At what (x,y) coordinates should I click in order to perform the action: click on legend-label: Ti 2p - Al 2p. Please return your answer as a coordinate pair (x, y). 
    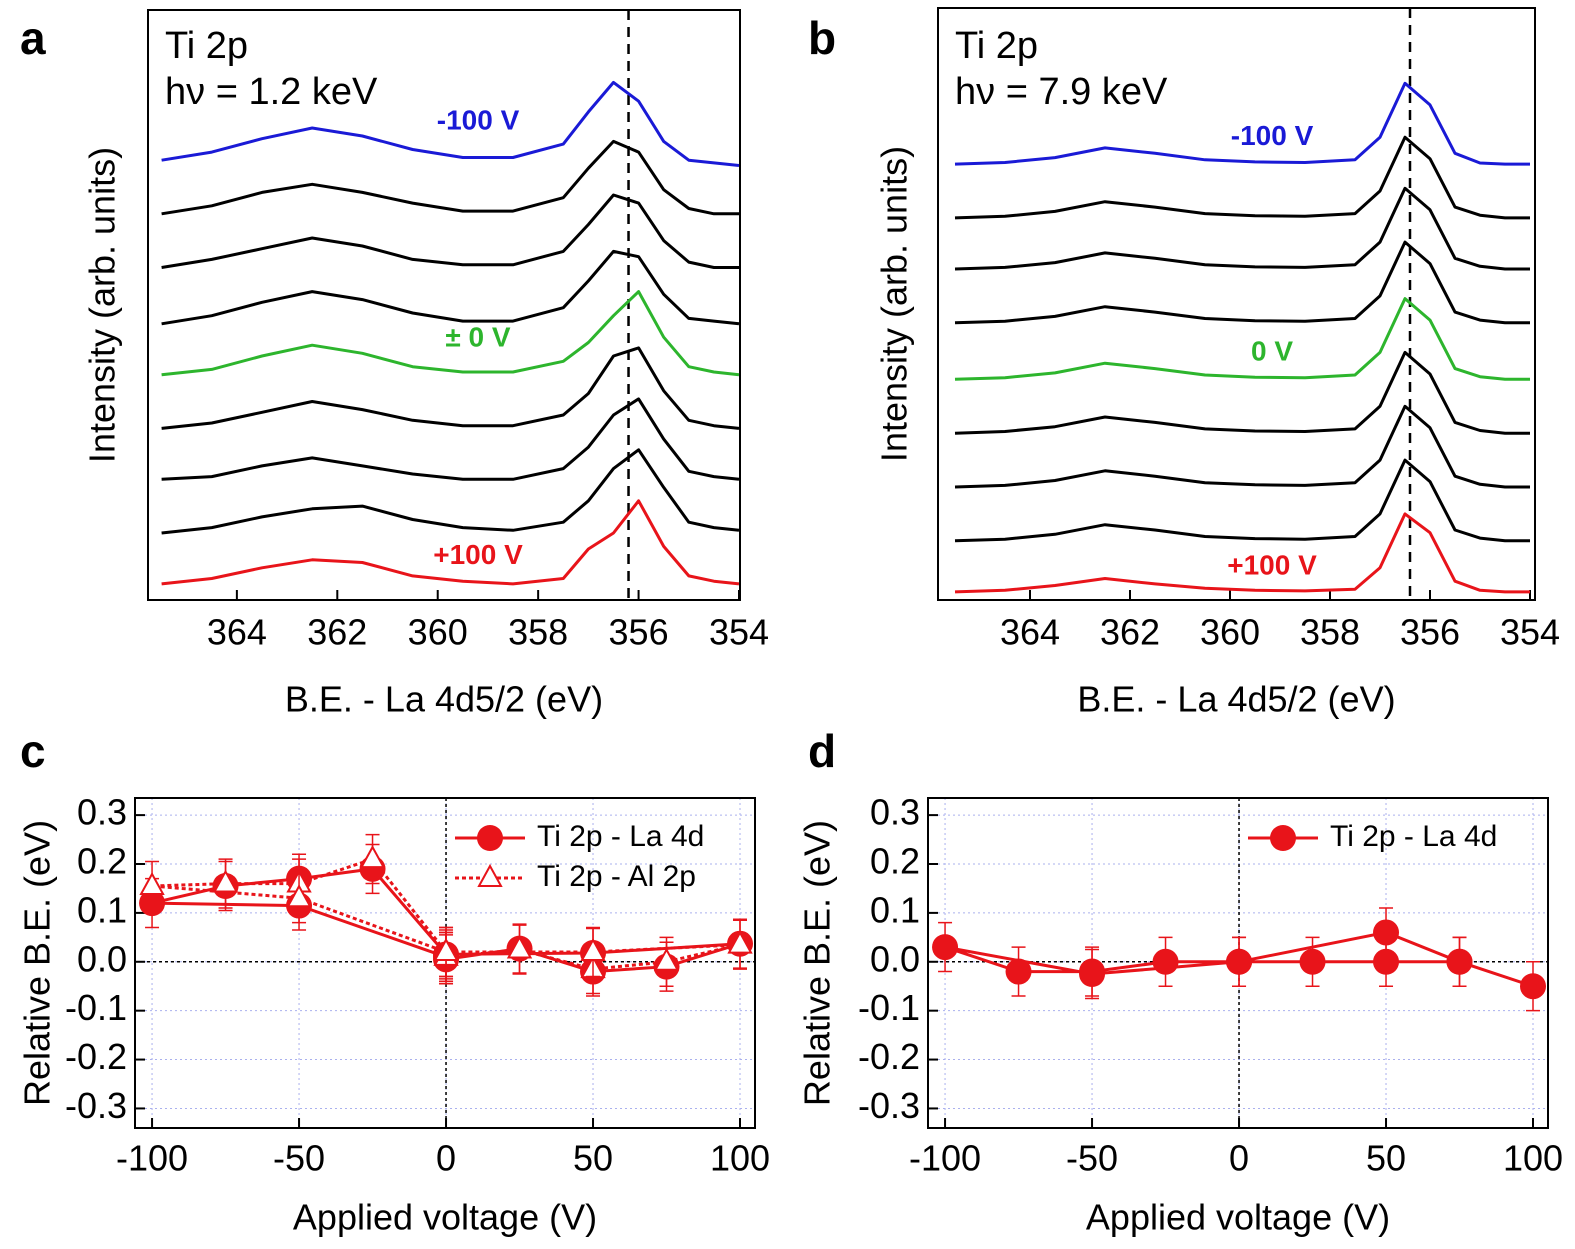
    Looking at the image, I should click on (616, 876).